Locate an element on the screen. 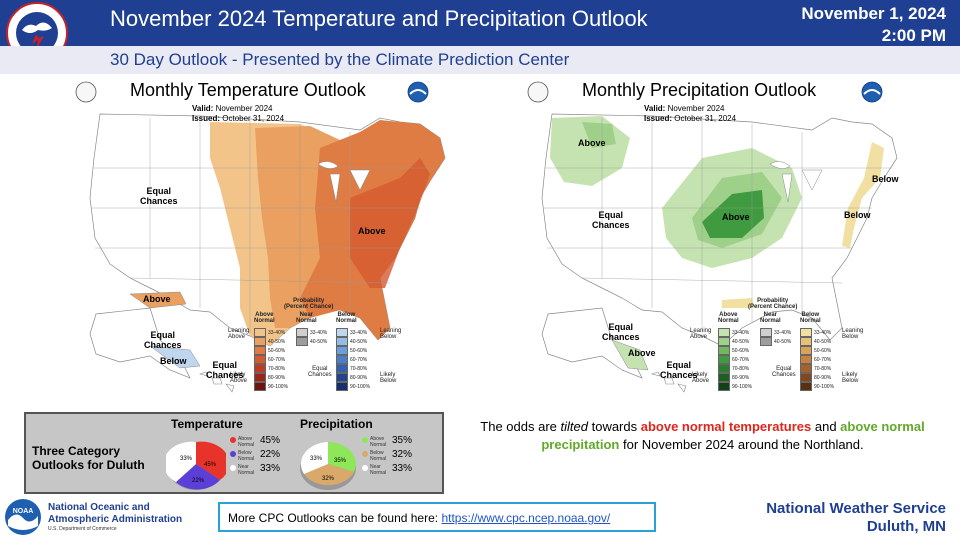 The width and height of the screenshot is (960, 540). subtitle-bar is located at coordinates (480, 60).